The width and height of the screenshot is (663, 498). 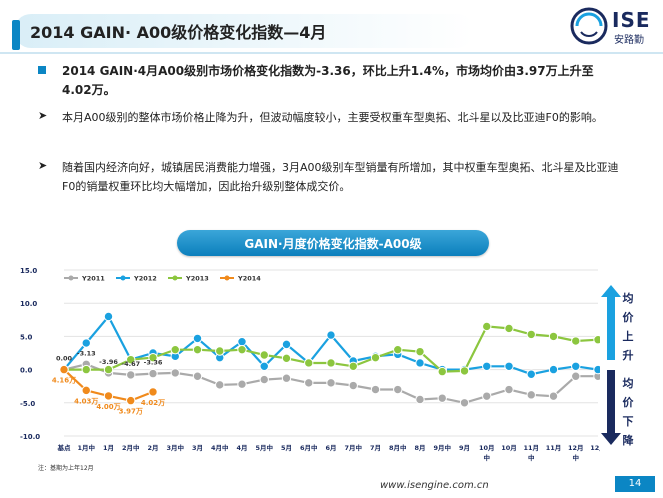 What do you see at coordinates (611, 407) in the screenshot?
I see `arrow-down-icon` at bounding box center [611, 407].